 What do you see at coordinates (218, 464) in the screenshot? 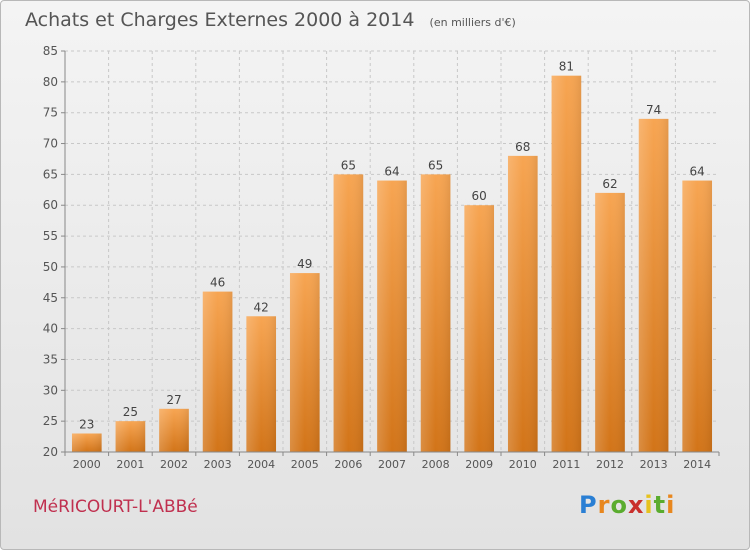
I see `x-tick-label: 2003` at bounding box center [218, 464].